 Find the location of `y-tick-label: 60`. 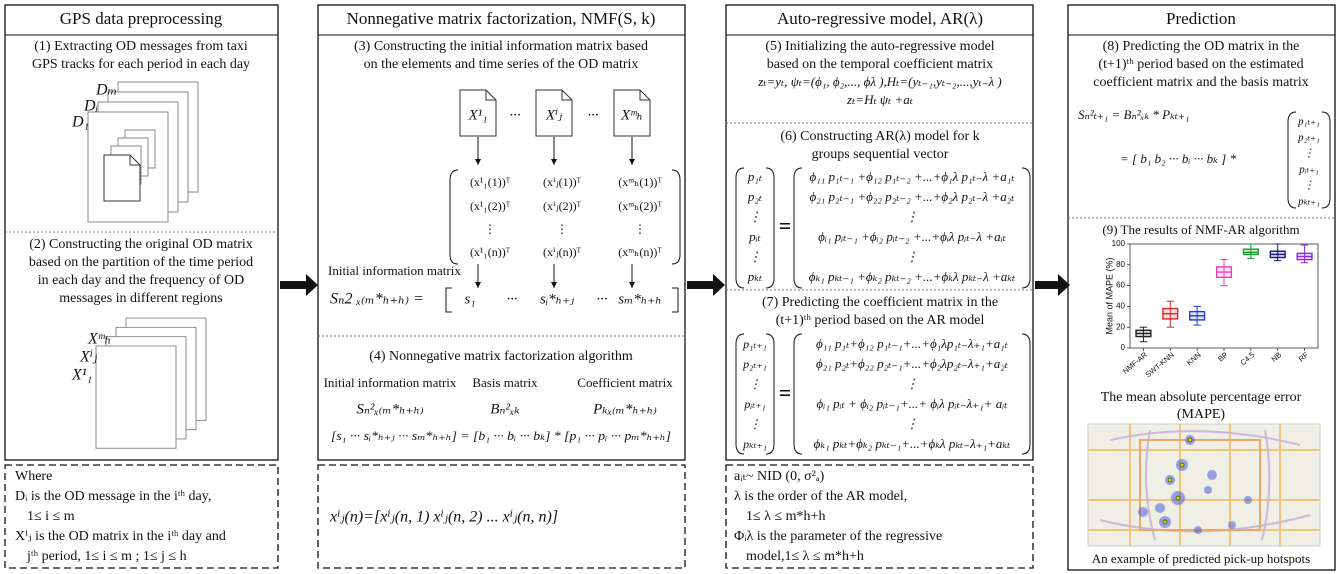

y-tick-label: 60 is located at coordinates (1120, 285).